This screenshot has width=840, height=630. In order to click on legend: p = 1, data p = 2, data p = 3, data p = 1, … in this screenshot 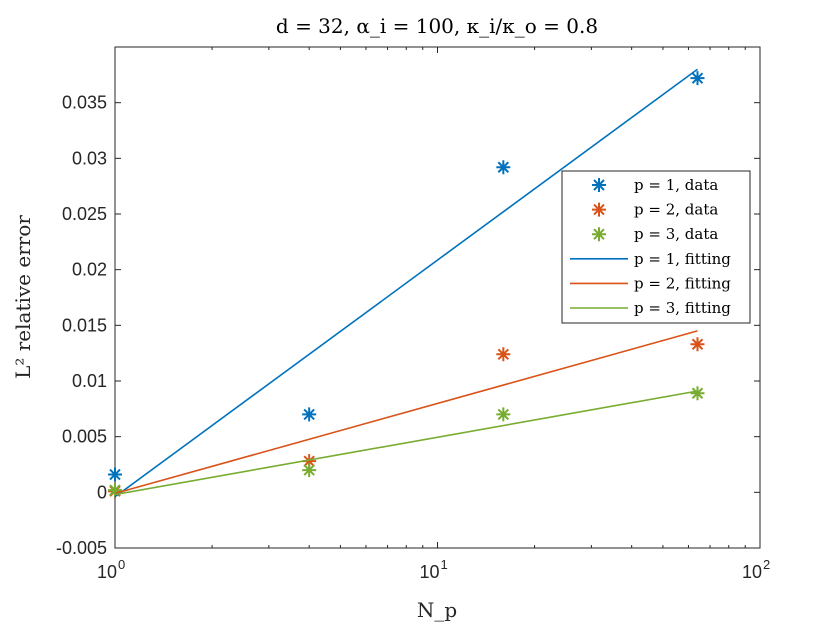, I will do `click(656, 247)`.